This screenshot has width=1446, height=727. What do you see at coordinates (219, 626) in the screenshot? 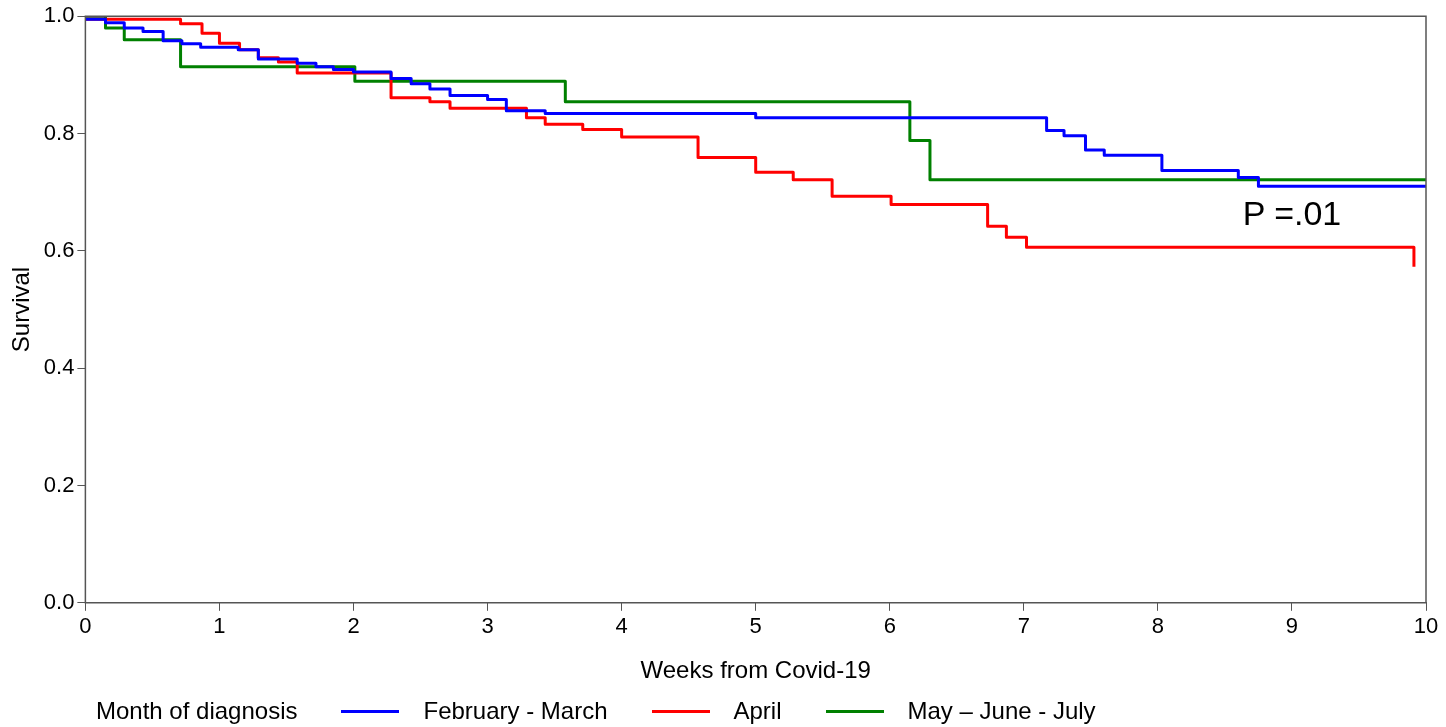
I see `x-tick-label: 1` at bounding box center [219, 626].